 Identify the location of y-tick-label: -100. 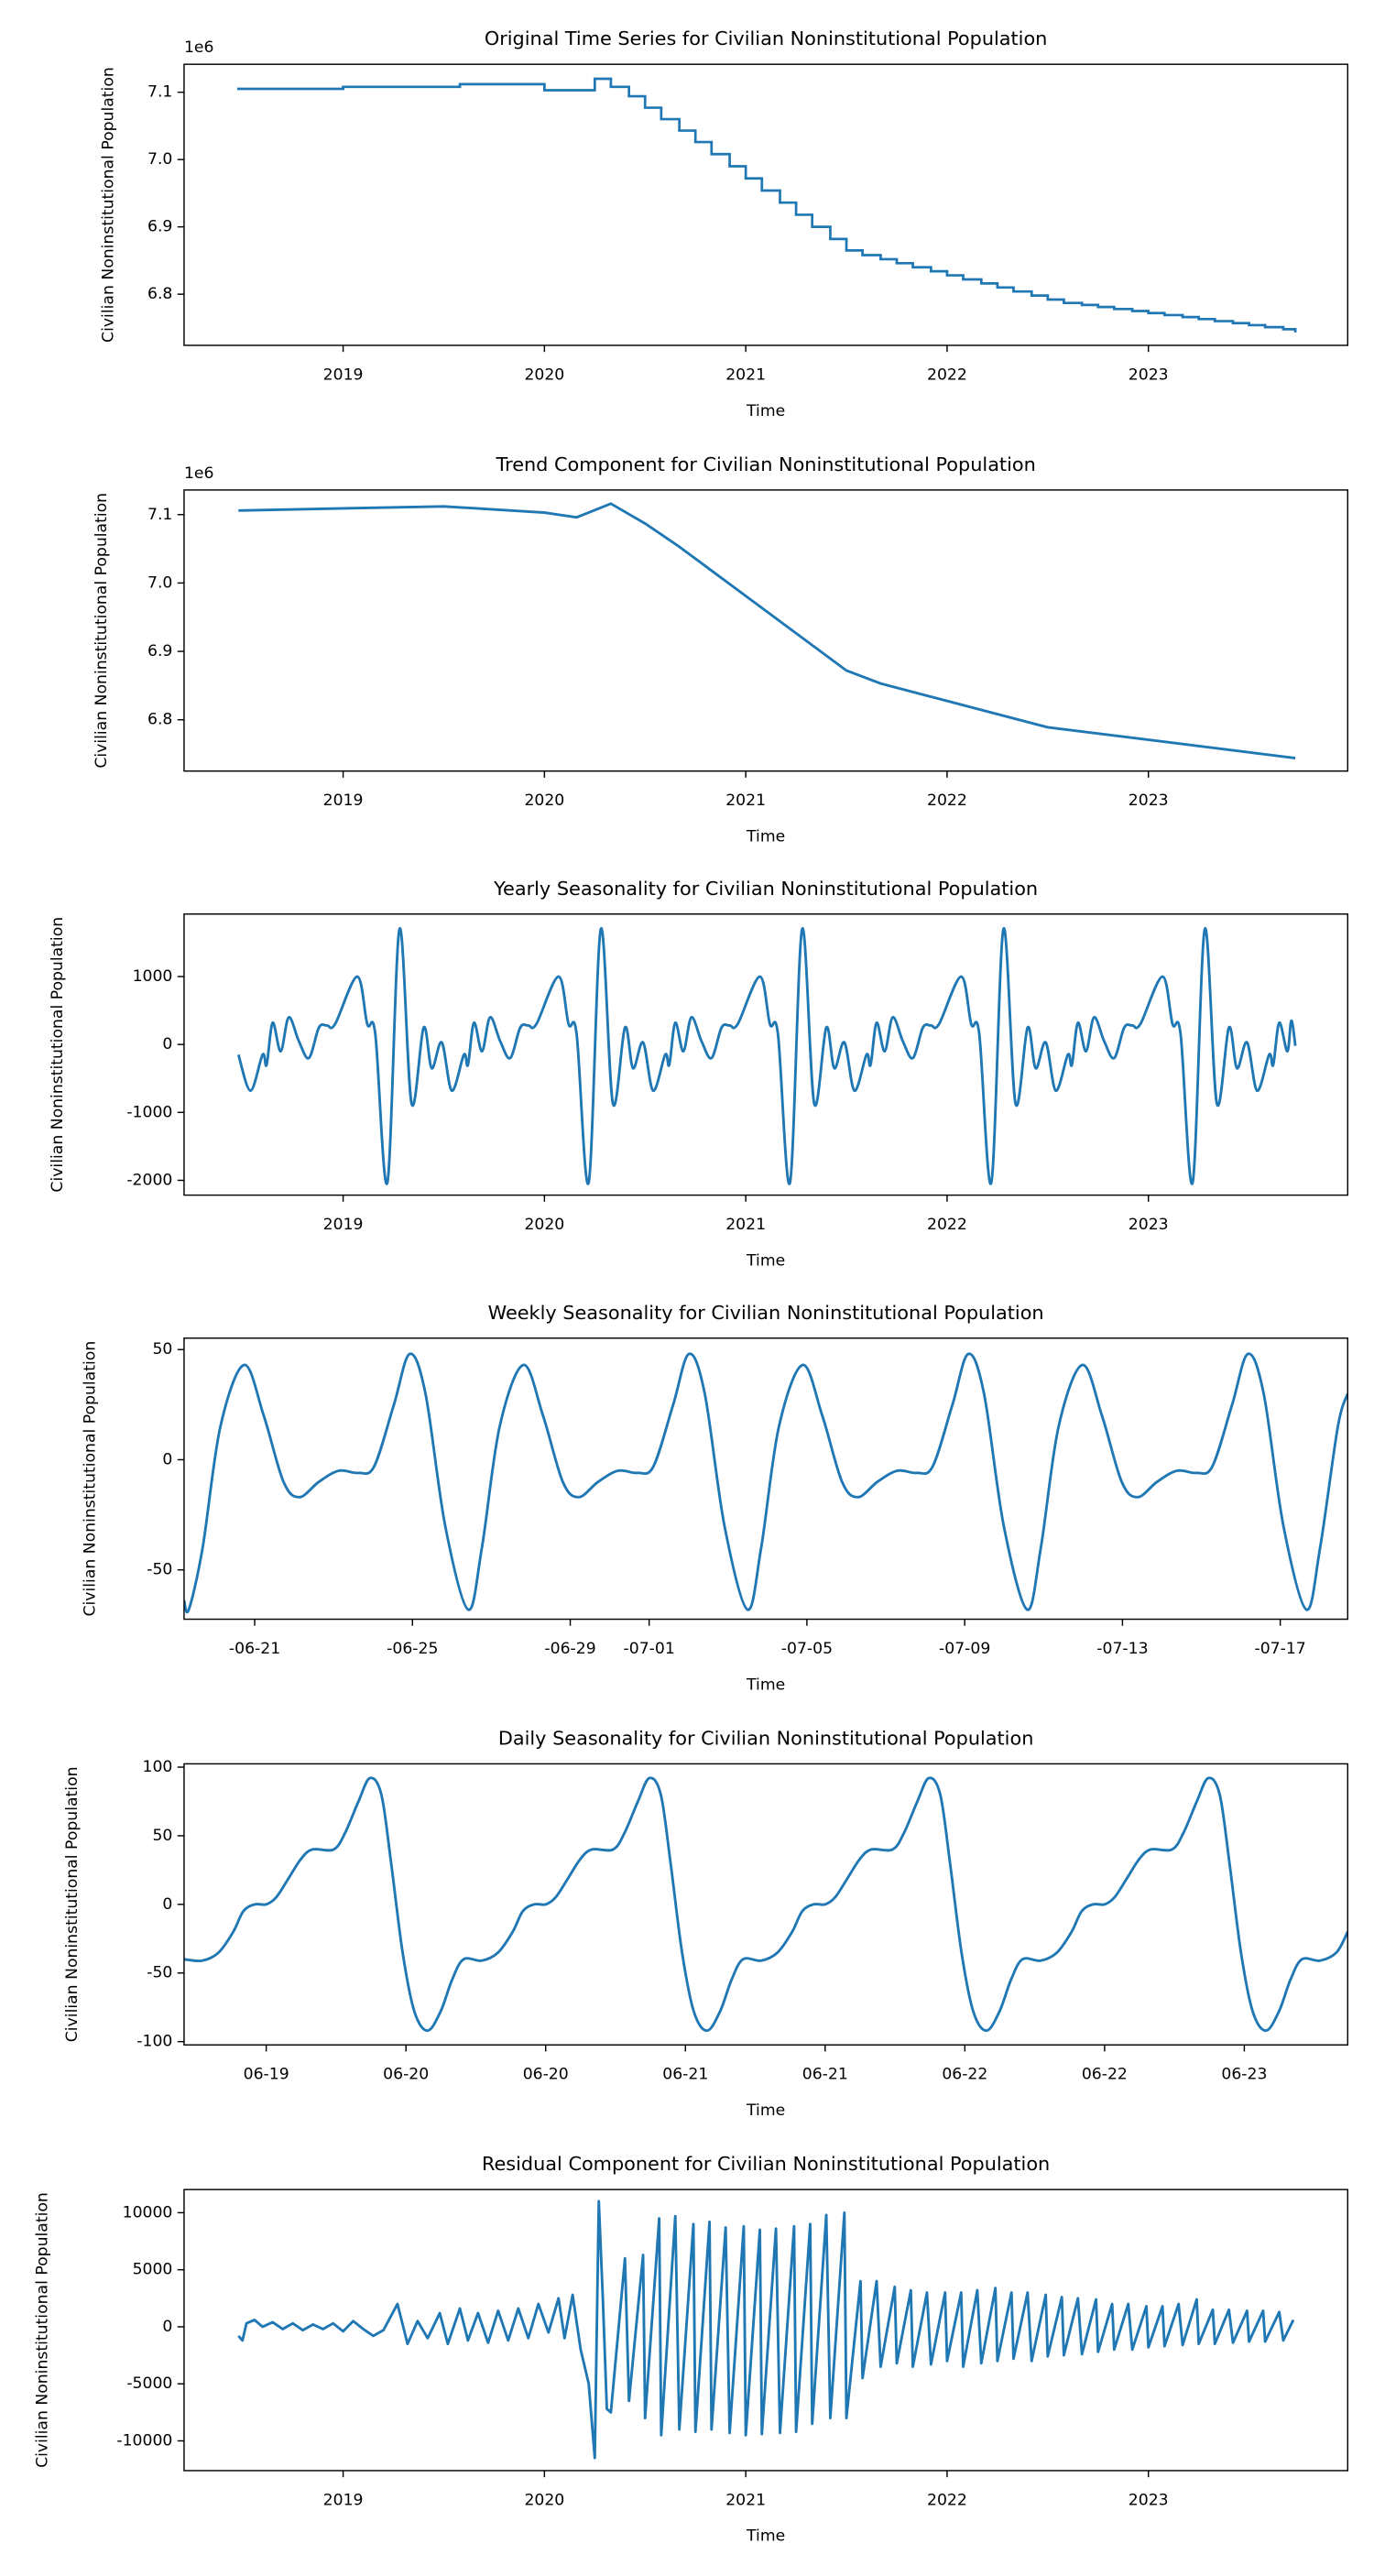
(154, 2042).